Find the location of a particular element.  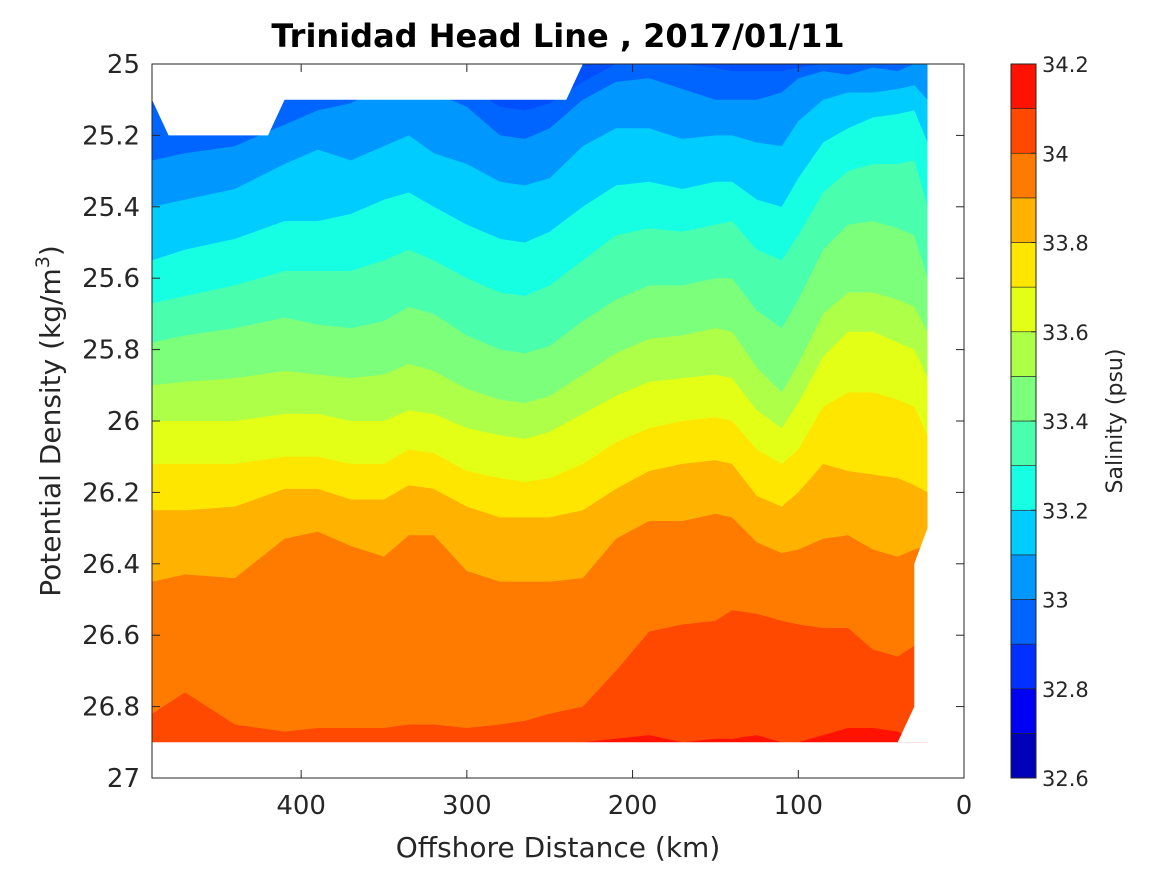

y-tick-label-7: 26.4 is located at coordinates (111, 565).